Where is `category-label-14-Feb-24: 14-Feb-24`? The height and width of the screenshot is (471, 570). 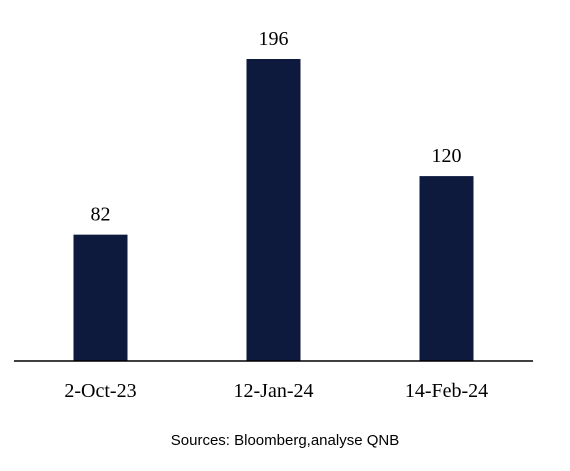 category-label-14-Feb-24: 14-Feb-24 is located at coordinates (446, 391).